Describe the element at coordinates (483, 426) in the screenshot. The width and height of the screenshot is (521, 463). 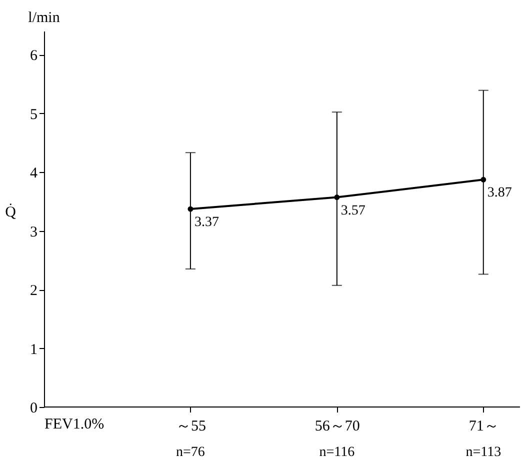
I see `x-tick-label: 71～` at that location.